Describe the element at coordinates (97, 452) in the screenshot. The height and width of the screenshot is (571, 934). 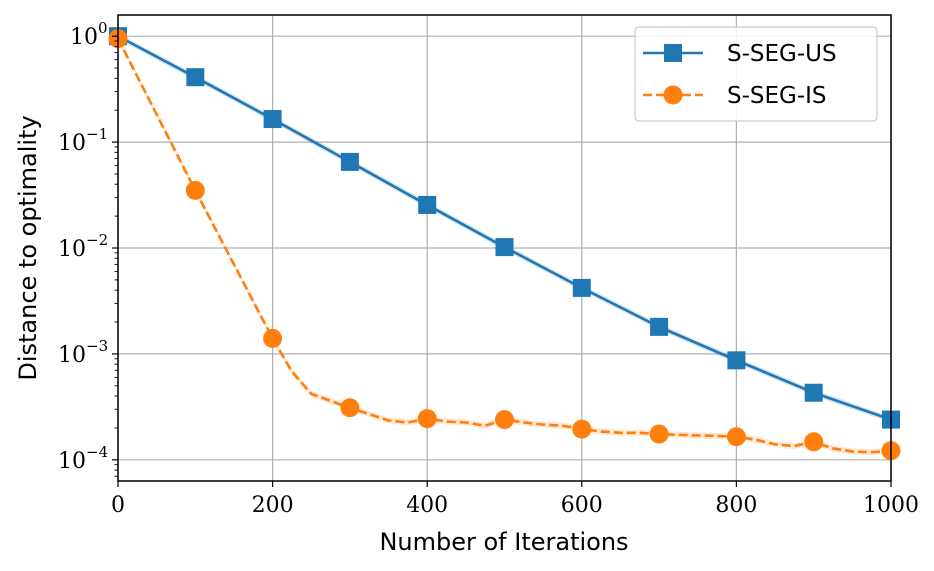
I see `y-tick-exponent: −4` at that location.